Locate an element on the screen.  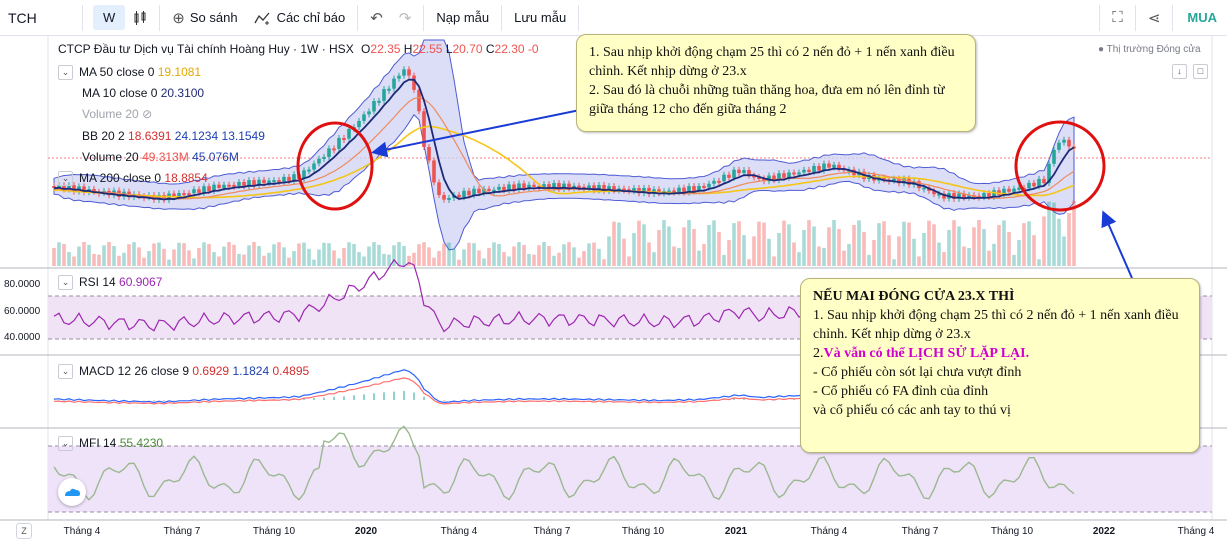
buy-button: MUA is located at coordinates (1202, 17).